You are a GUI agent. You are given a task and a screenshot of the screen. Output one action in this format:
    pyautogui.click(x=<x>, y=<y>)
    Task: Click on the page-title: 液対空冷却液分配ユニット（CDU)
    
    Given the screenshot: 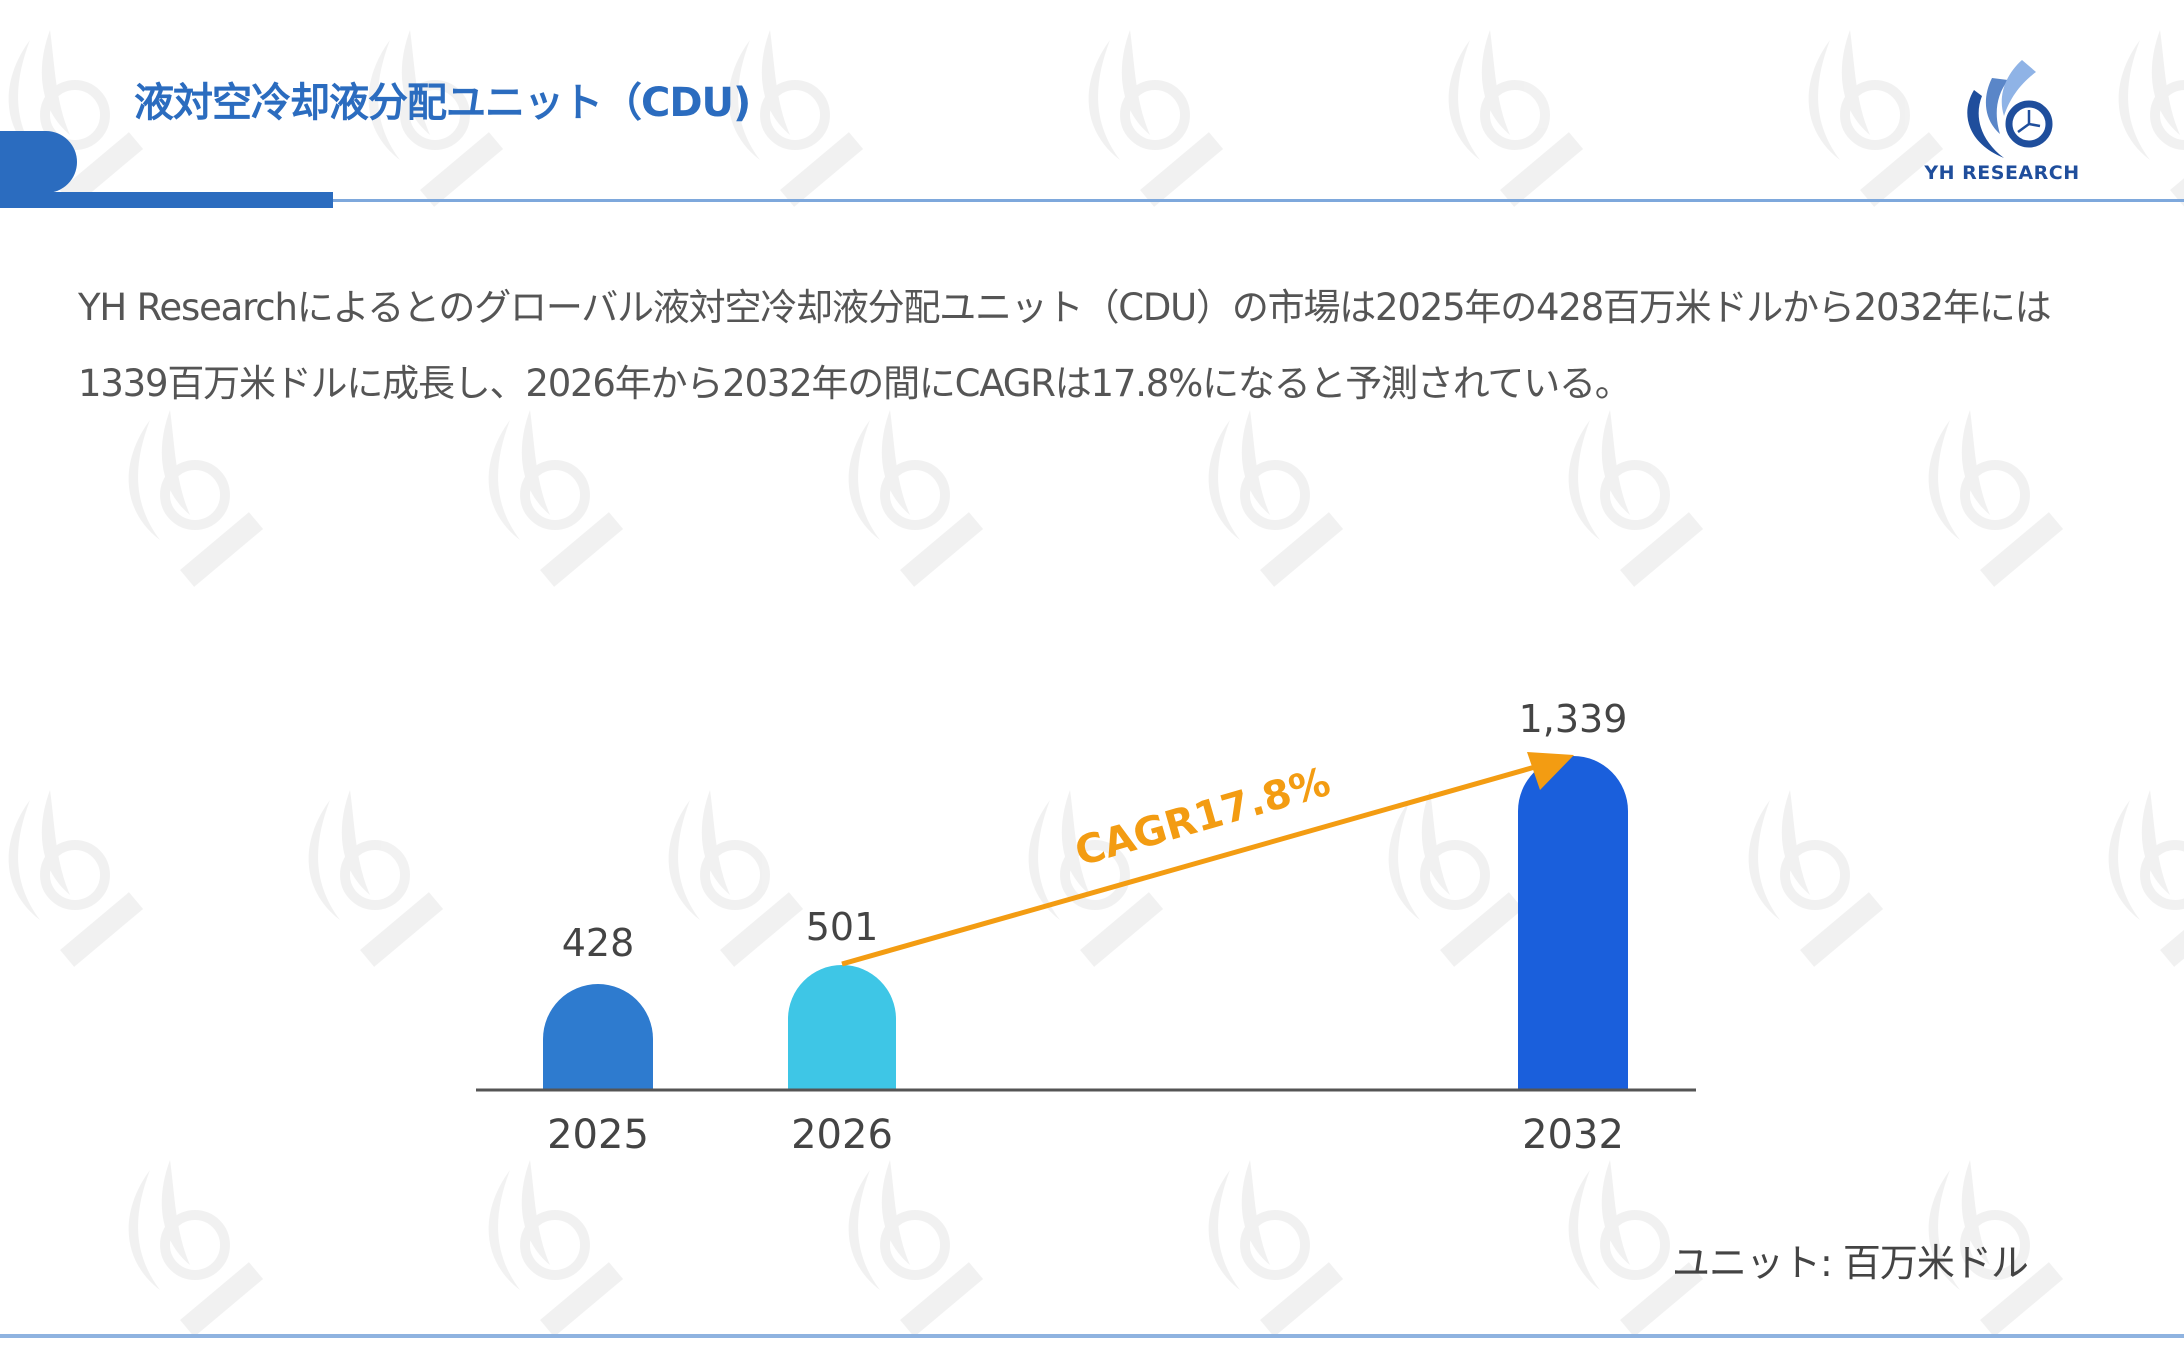 What is the action you would take?
    pyautogui.click(x=442, y=103)
    